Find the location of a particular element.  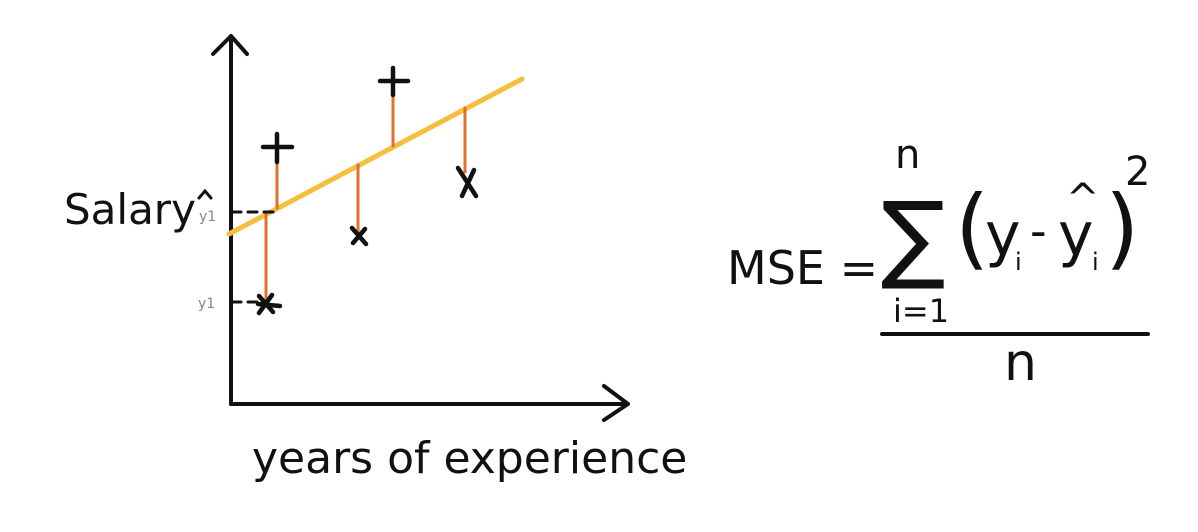

formula-lhs: MSE = is located at coordinates (802, 268).